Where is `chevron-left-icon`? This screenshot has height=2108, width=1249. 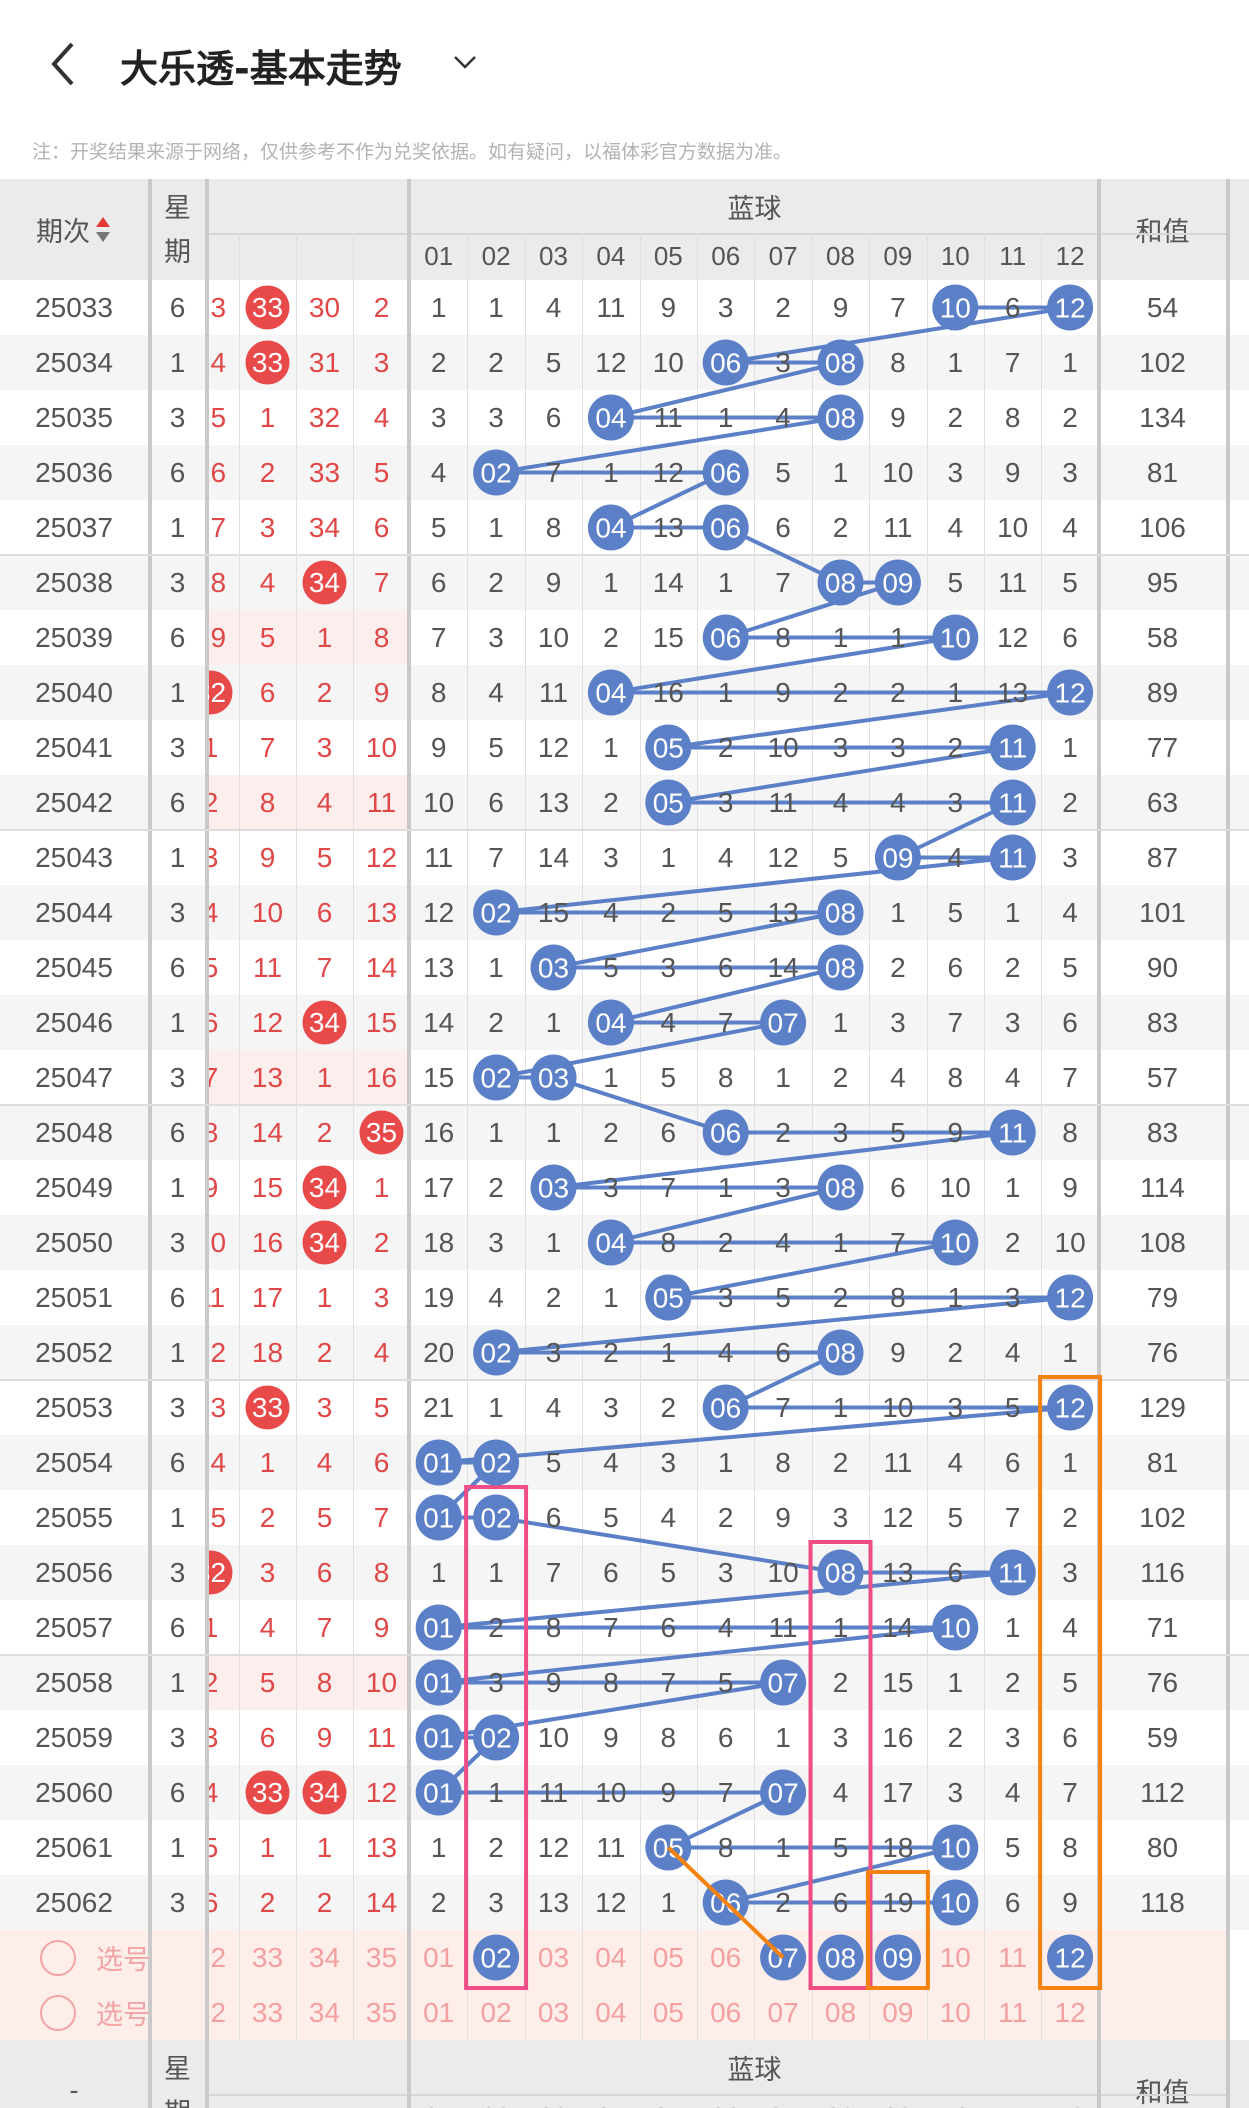 chevron-left-icon is located at coordinates (62, 64).